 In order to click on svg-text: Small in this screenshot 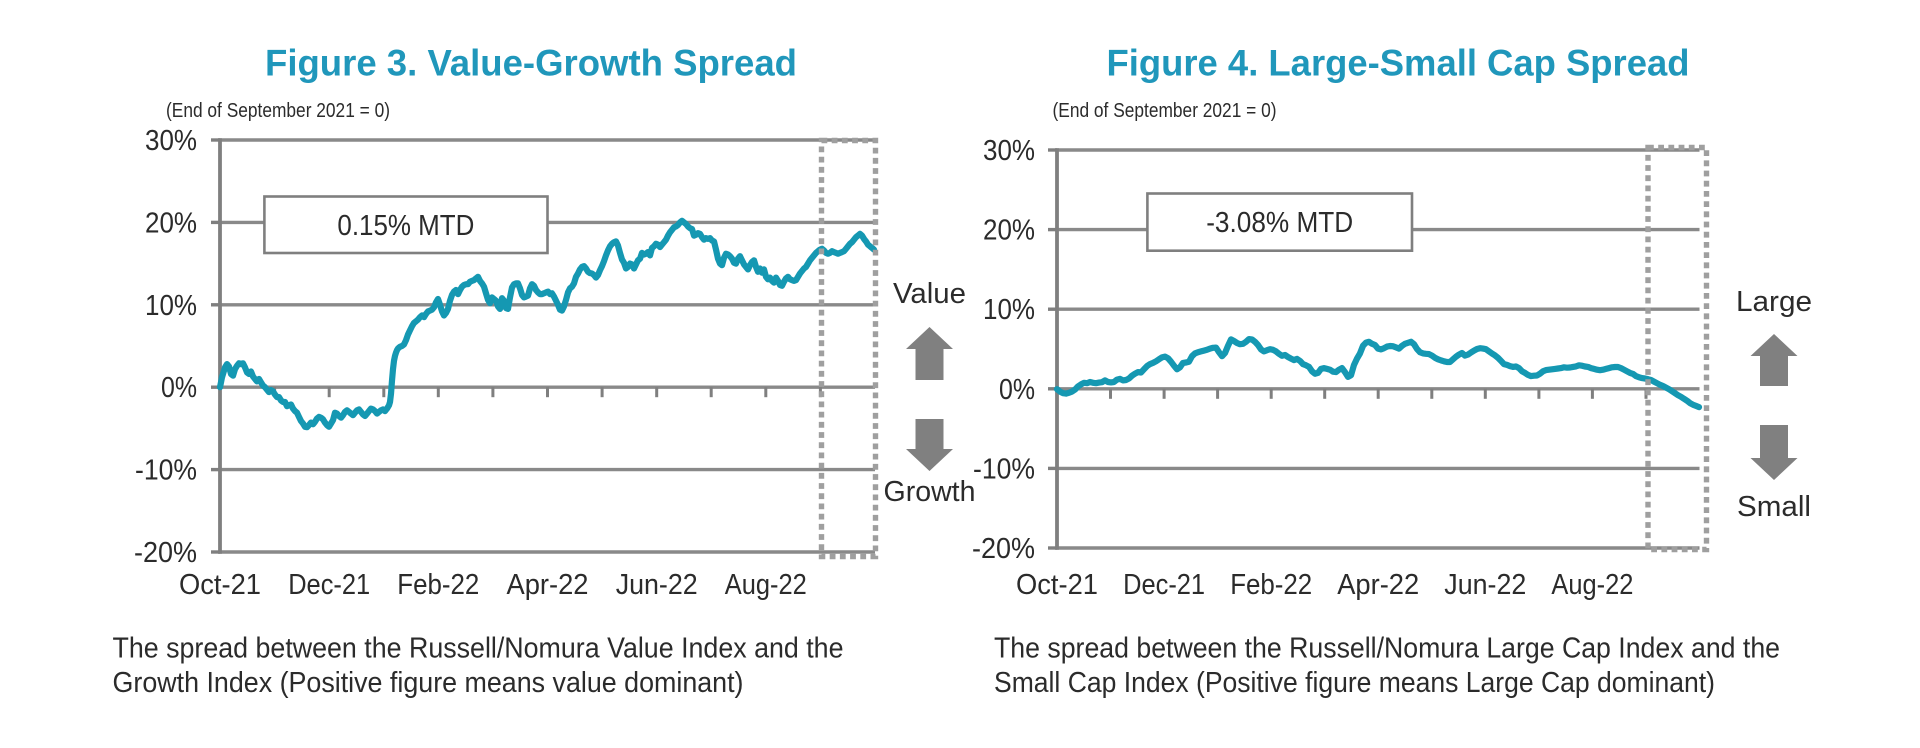, I will do `click(1774, 507)`.